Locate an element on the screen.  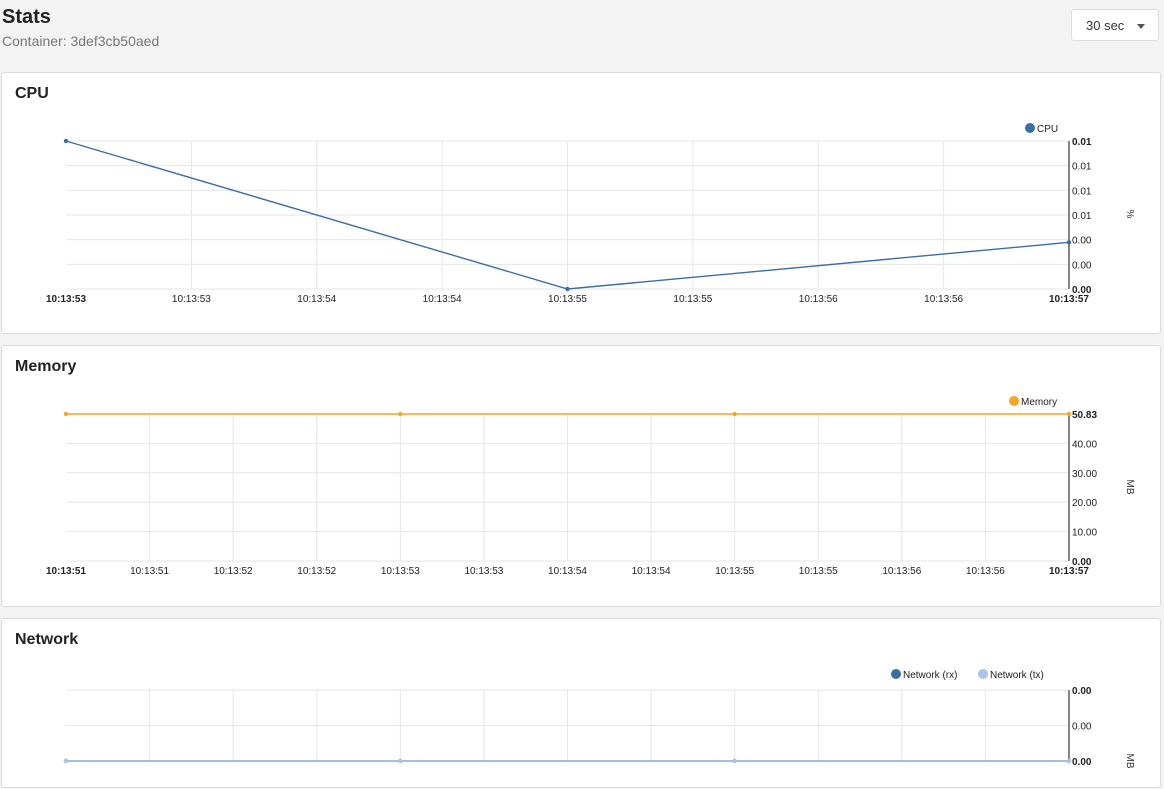
caret-down-icon is located at coordinates (1141, 26).